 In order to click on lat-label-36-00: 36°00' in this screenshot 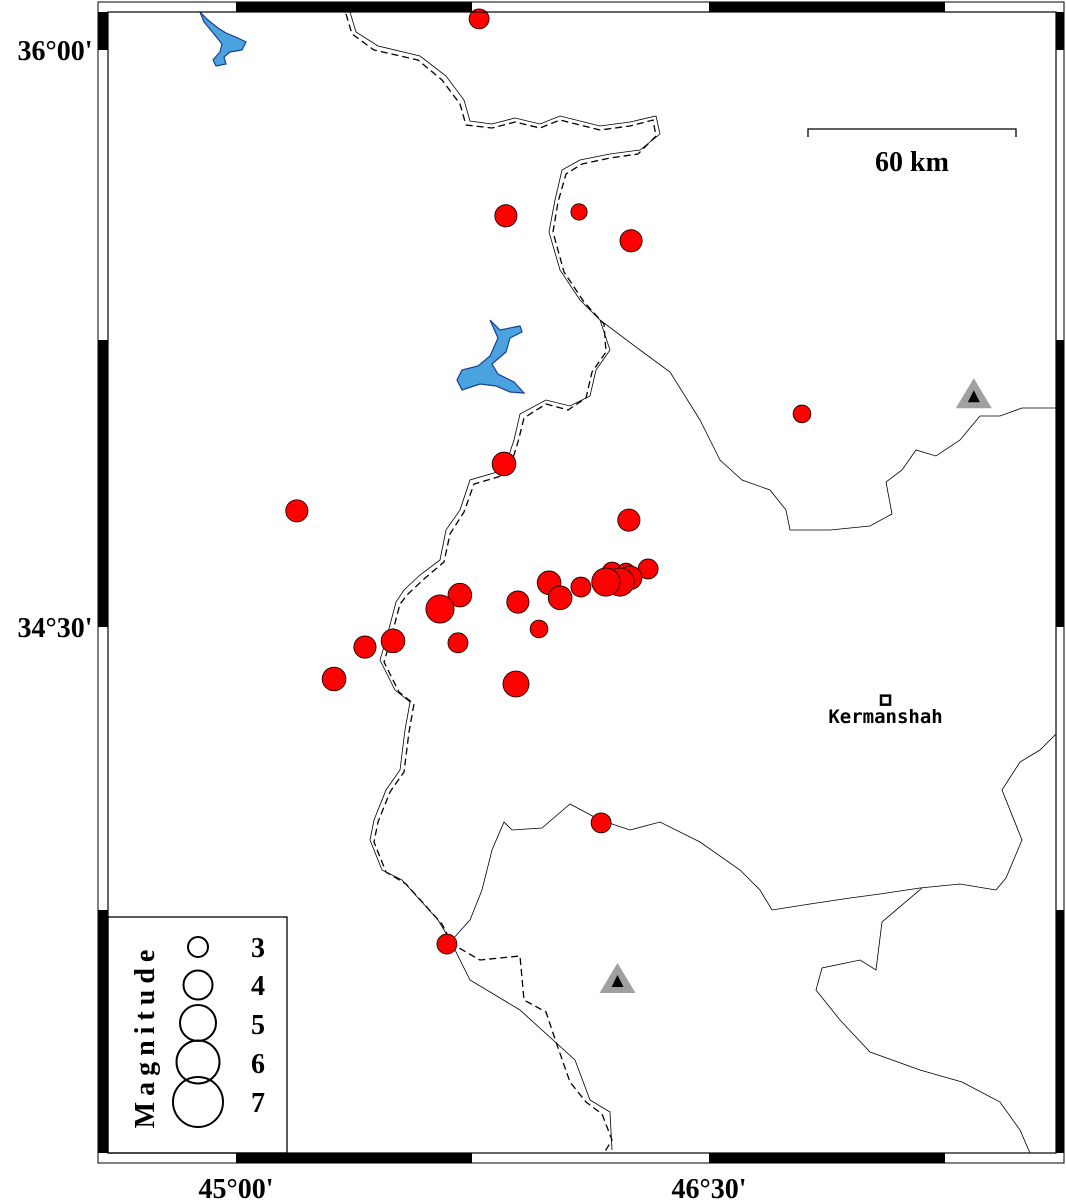, I will do `click(55, 51)`.